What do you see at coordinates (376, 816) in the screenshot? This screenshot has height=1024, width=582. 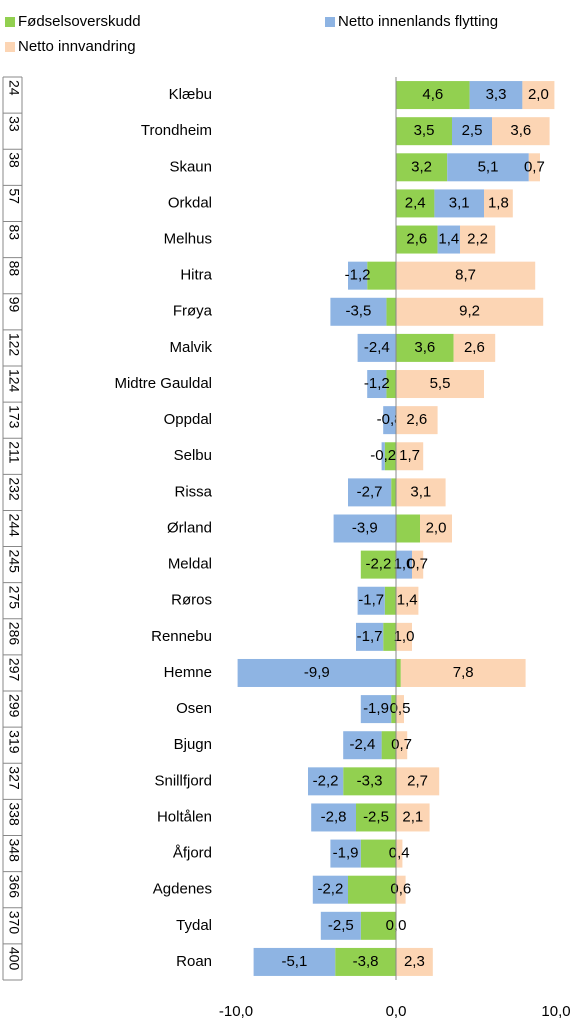 I see `value-label: -2,5` at bounding box center [376, 816].